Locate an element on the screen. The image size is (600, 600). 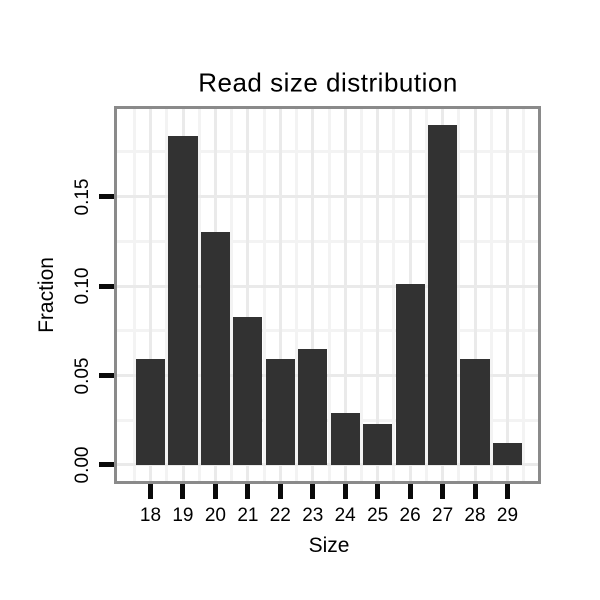
x-tick-label-29: 29 is located at coordinates (507, 515).